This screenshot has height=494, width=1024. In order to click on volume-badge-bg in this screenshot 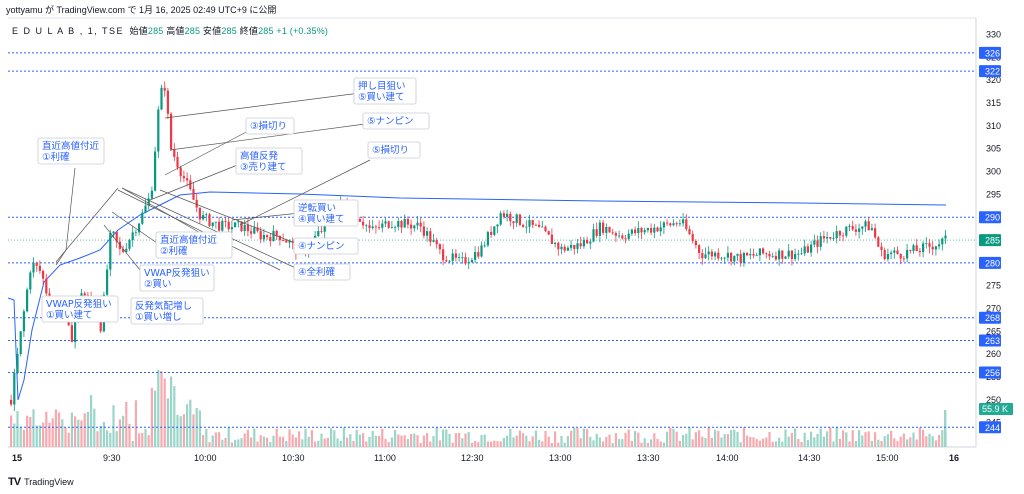, I will do `click(996, 409)`.